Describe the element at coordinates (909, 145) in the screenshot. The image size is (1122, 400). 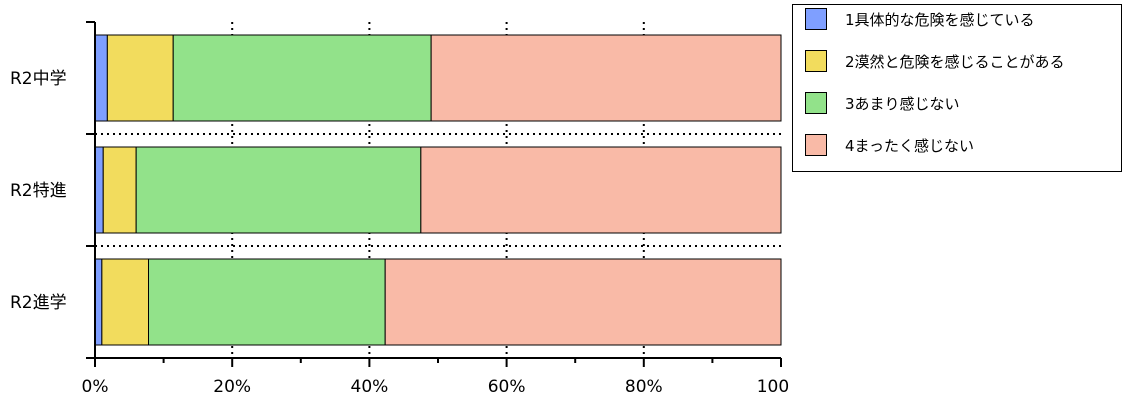
I see `legend-label: 4まったく感じない` at that location.